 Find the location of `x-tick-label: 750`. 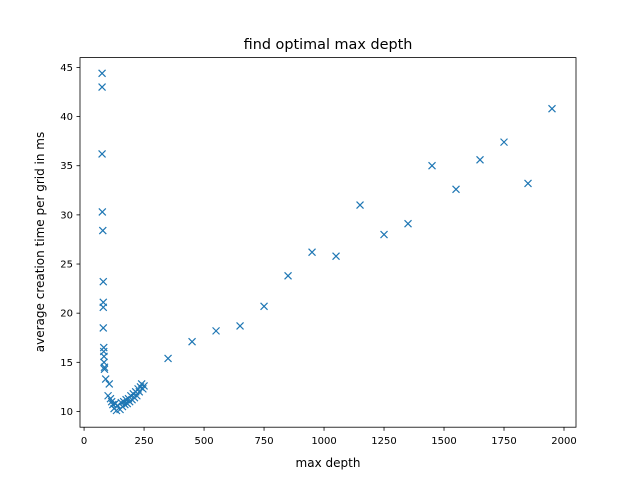

x-tick-label: 750 is located at coordinates (264, 441).